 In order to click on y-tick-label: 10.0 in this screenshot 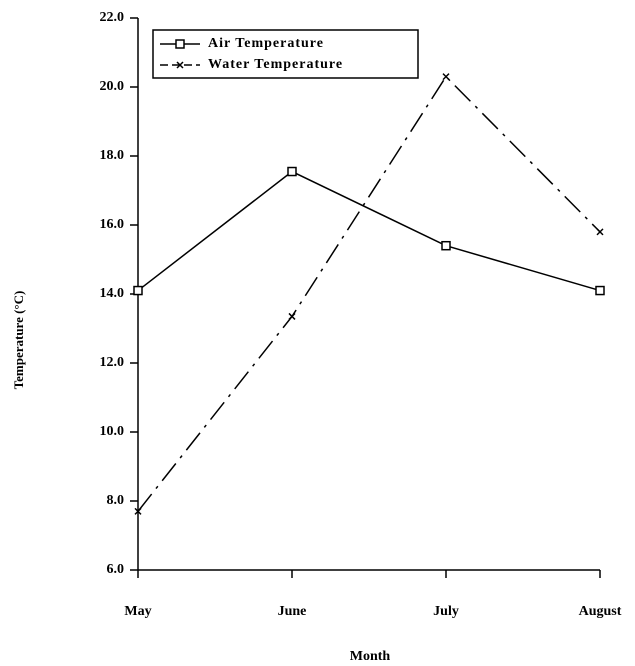, I will do `click(112, 431)`.